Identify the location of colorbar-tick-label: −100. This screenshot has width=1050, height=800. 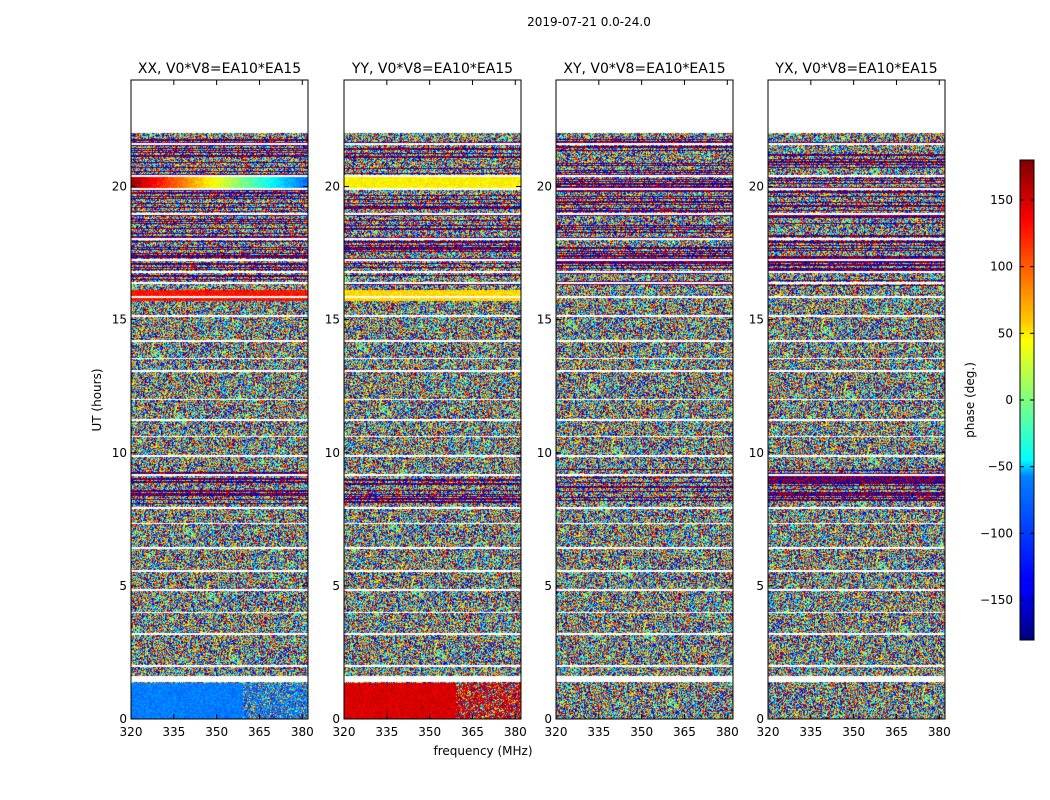
(996, 533).